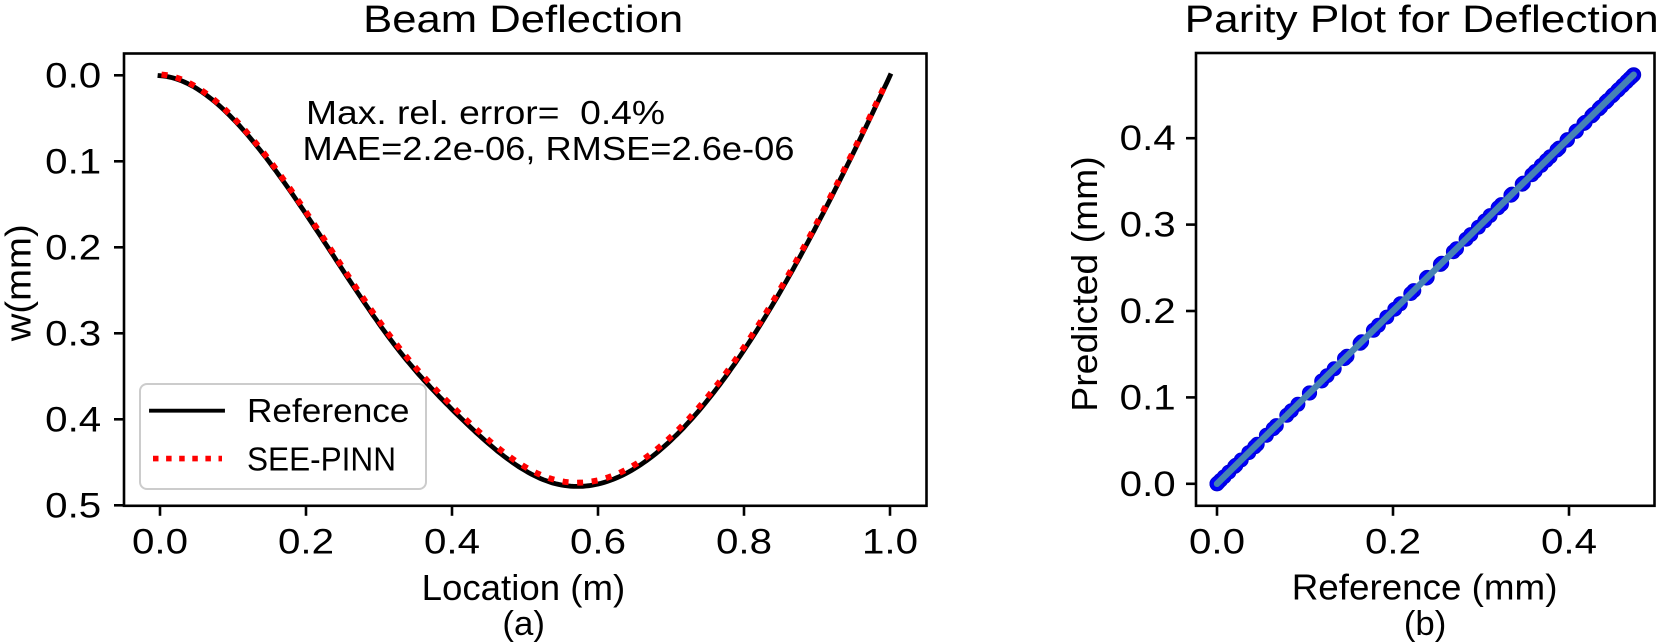 This screenshot has height=643, width=1665. What do you see at coordinates (1425, 587) in the screenshot?
I see `svg-text: Reference (mm)` at bounding box center [1425, 587].